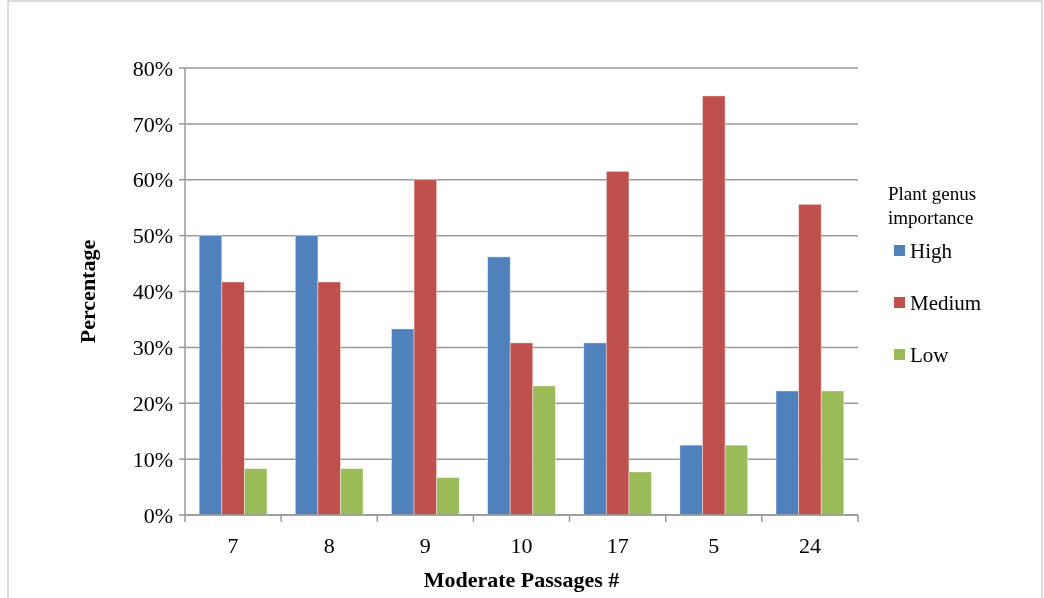 This screenshot has width=1044, height=598. What do you see at coordinates (152, 236) in the screenshot?
I see `y-tick-label: 50%` at bounding box center [152, 236].